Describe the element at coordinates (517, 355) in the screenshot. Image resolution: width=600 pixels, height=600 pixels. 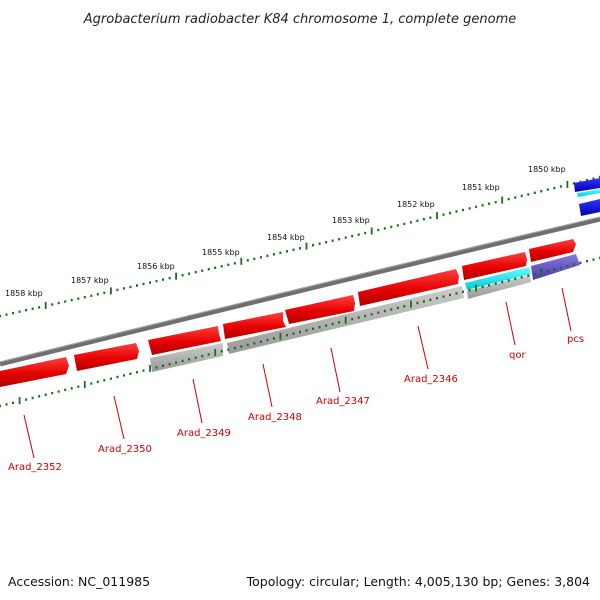
I see `gene-label: qor` at that location.